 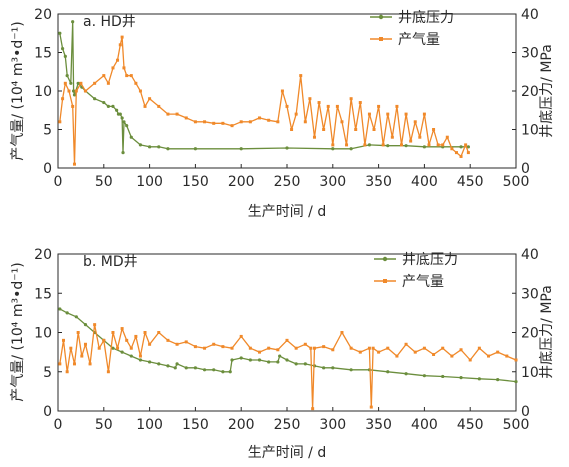 I want to click on x-tick-label: 200, so click(x=241, y=182).